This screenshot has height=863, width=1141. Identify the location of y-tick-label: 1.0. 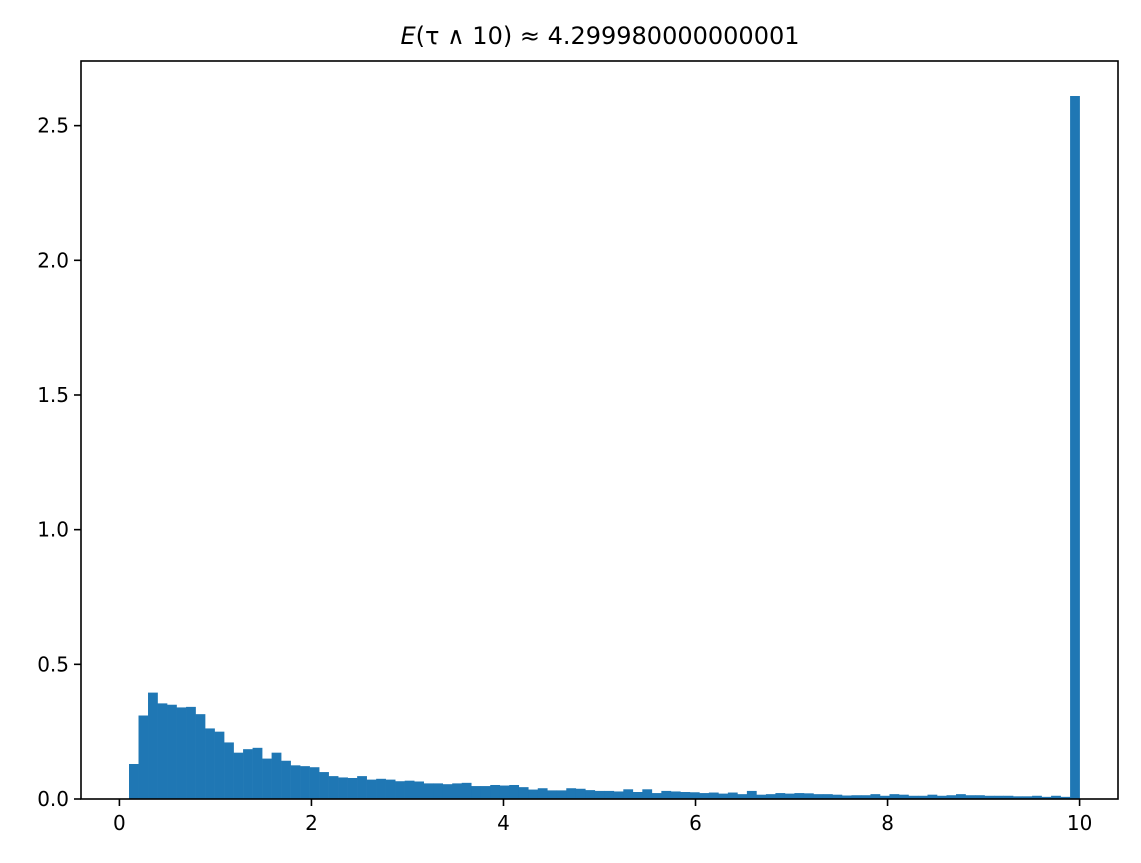
(53, 530).